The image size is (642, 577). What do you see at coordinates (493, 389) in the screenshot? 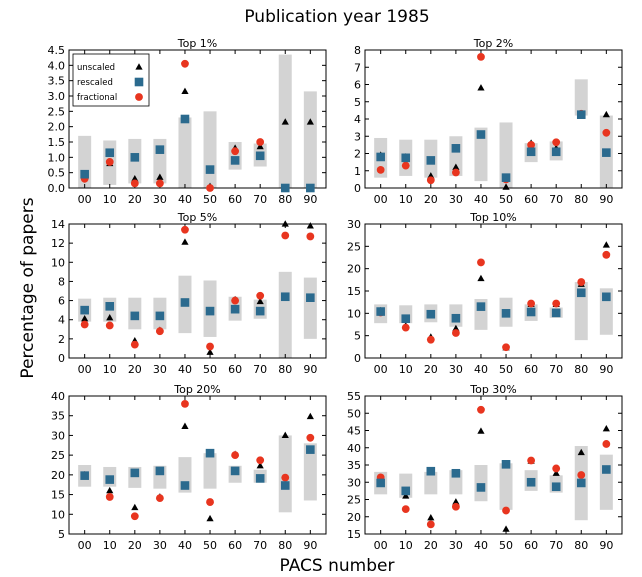
I see `panel-title: Top 30%` at bounding box center [493, 389].